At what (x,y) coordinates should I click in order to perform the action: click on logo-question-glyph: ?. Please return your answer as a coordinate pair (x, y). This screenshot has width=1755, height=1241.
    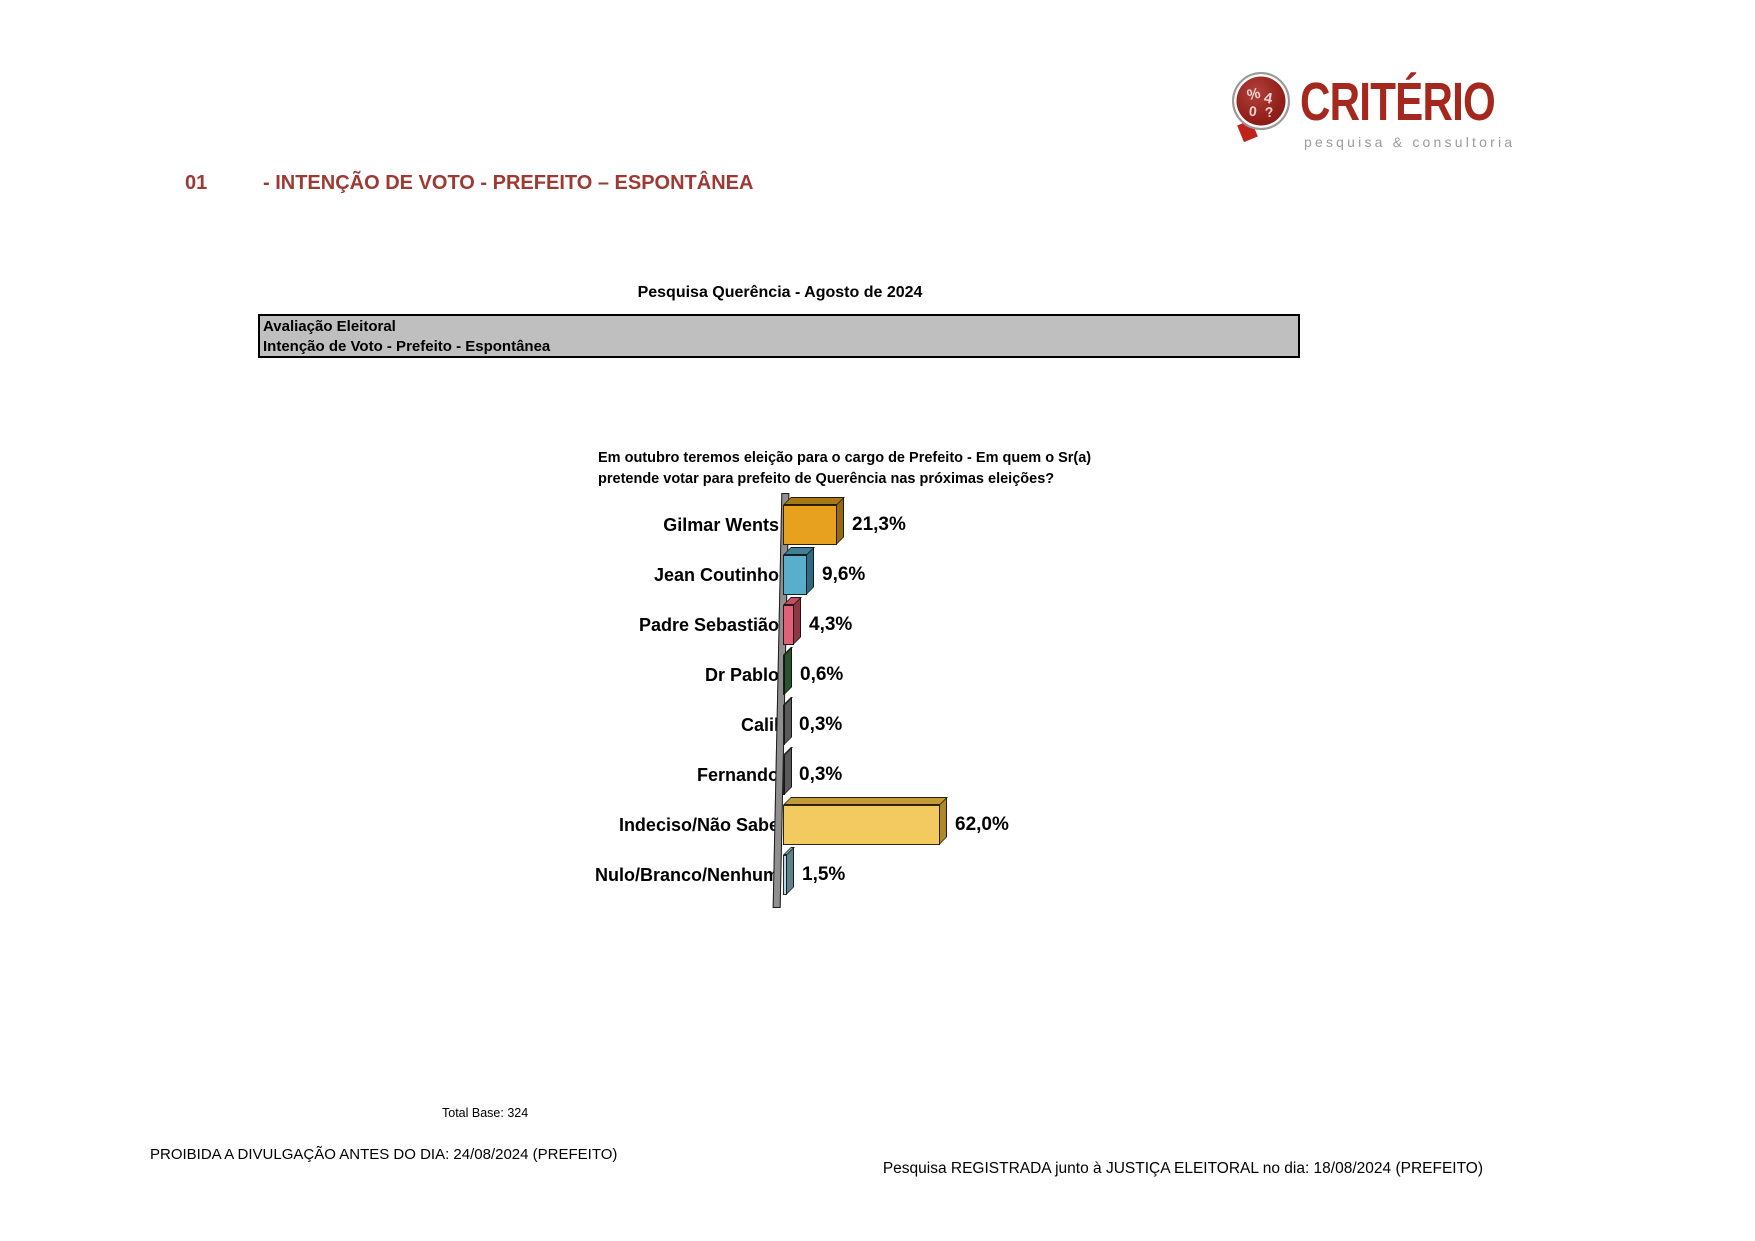
    Looking at the image, I should click on (1269, 112).